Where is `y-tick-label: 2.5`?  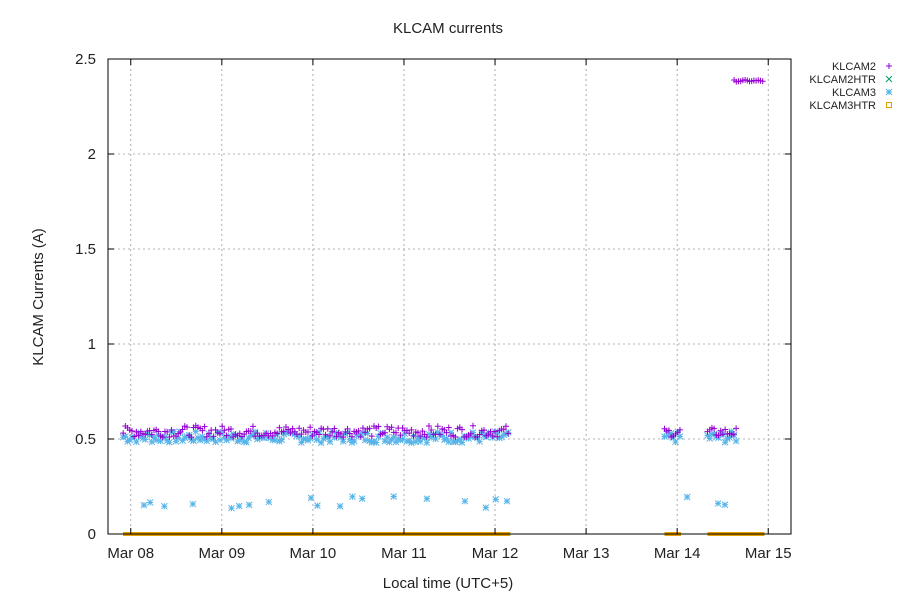
y-tick-label: 2.5 is located at coordinates (85, 59).